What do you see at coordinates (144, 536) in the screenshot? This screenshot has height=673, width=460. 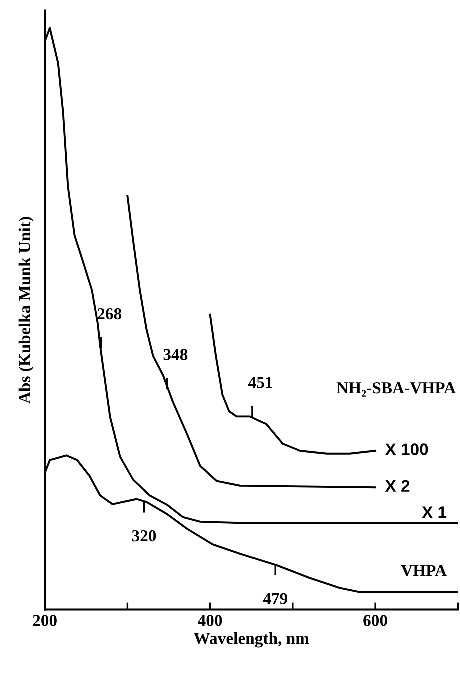 I see `annotation: 320` at bounding box center [144, 536].